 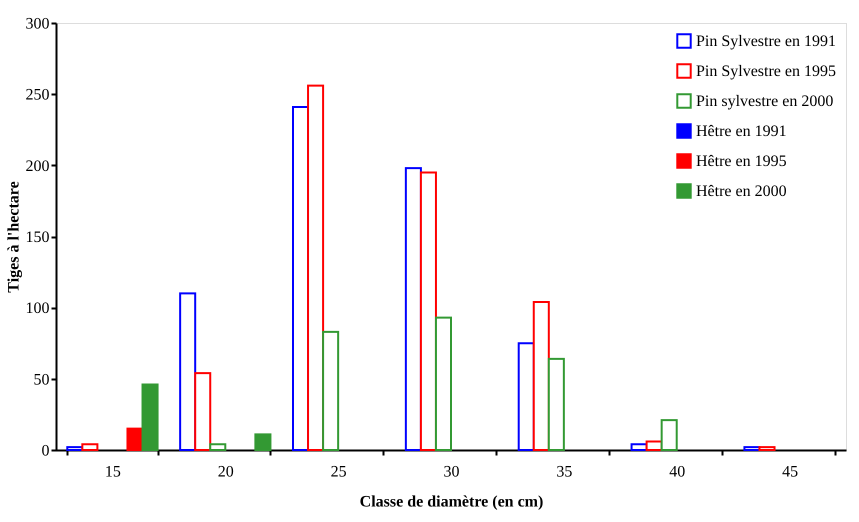 I want to click on y-tick-label: 50, so click(x=42, y=379).